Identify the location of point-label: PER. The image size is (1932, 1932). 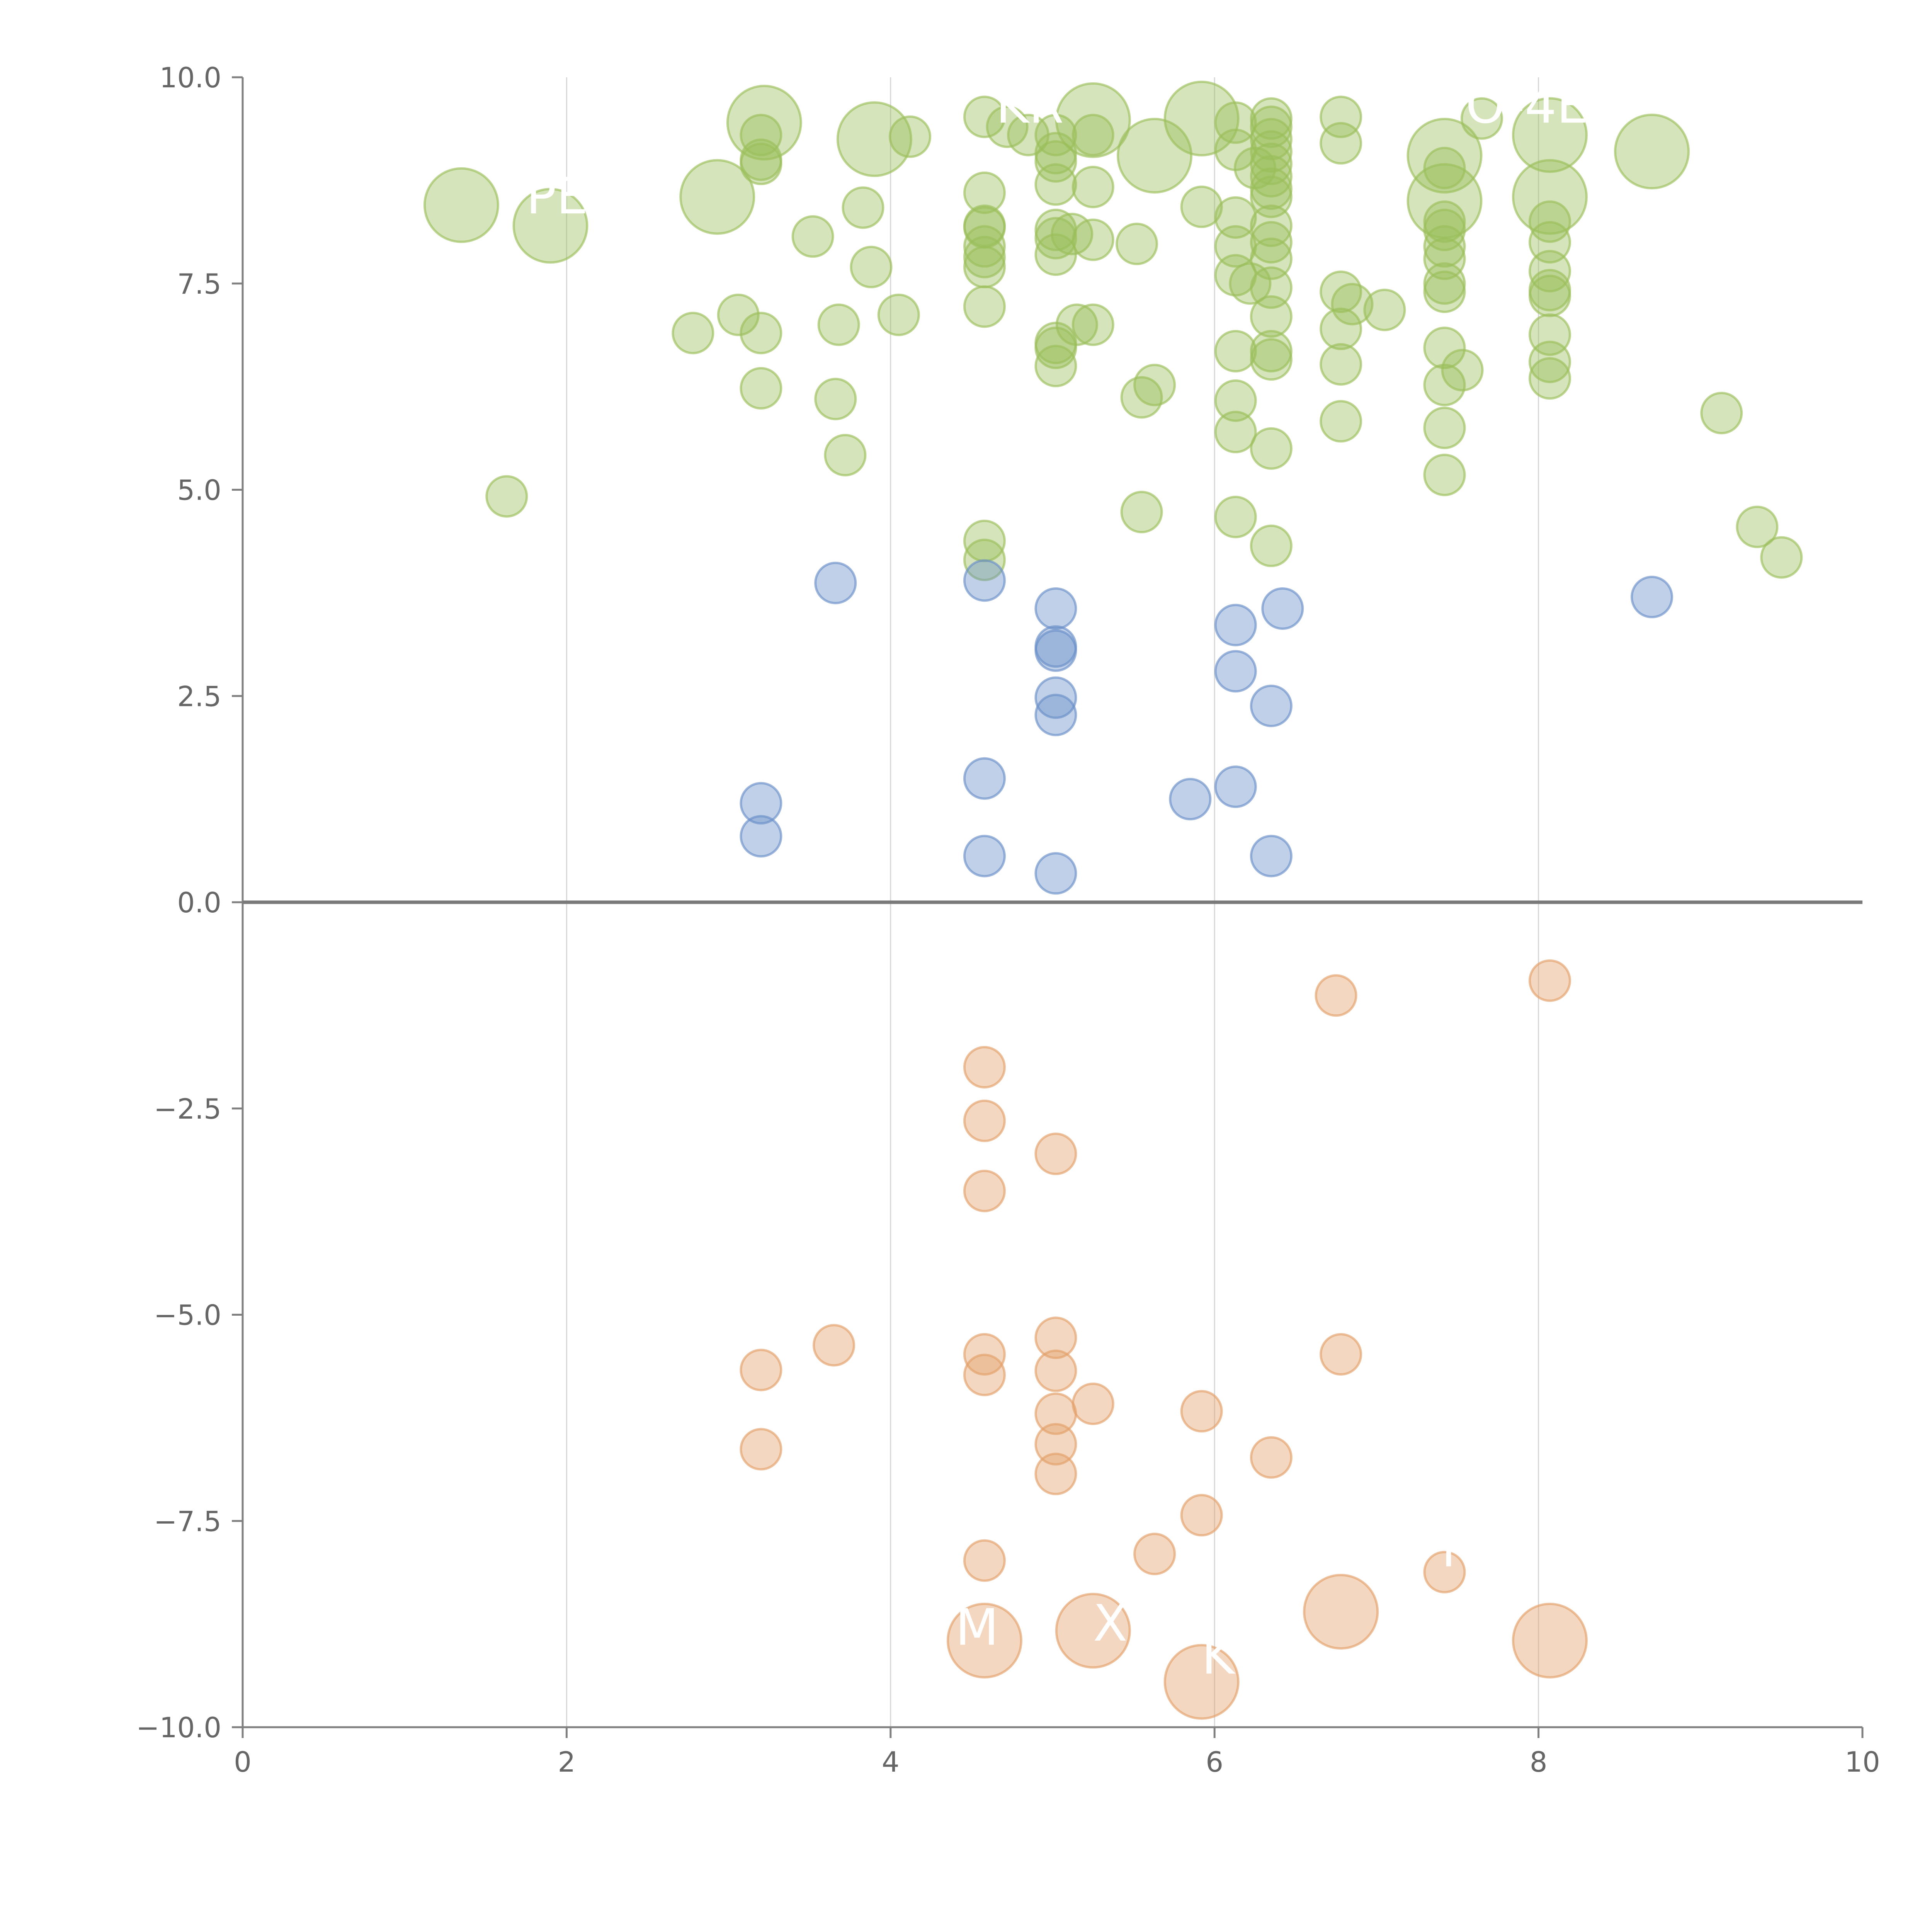
(574, 196).